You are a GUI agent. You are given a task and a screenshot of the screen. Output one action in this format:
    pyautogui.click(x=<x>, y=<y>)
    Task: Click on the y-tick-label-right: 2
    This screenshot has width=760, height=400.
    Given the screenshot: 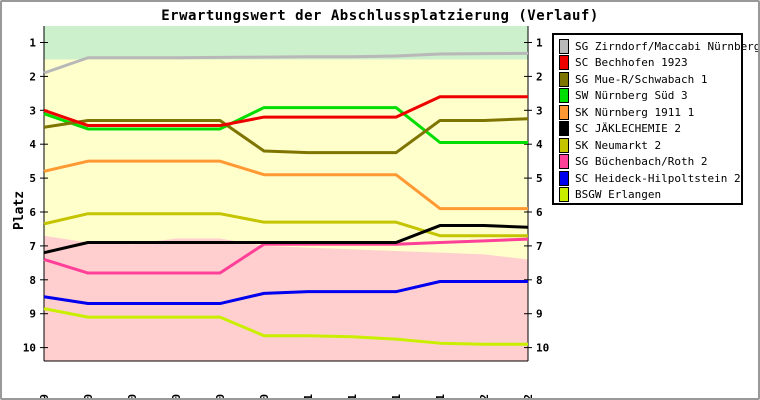 What is the action you would take?
    pyautogui.click(x=539, y=76)
    